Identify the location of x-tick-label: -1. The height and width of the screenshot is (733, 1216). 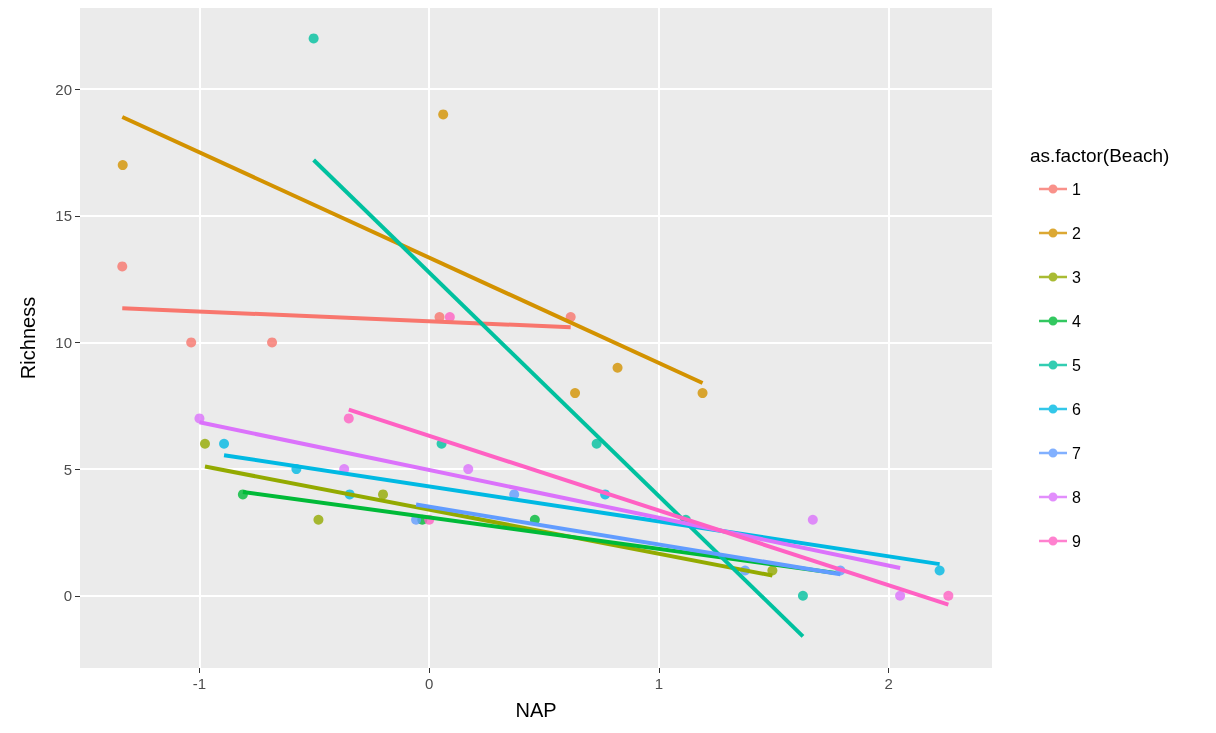
(199, 683).